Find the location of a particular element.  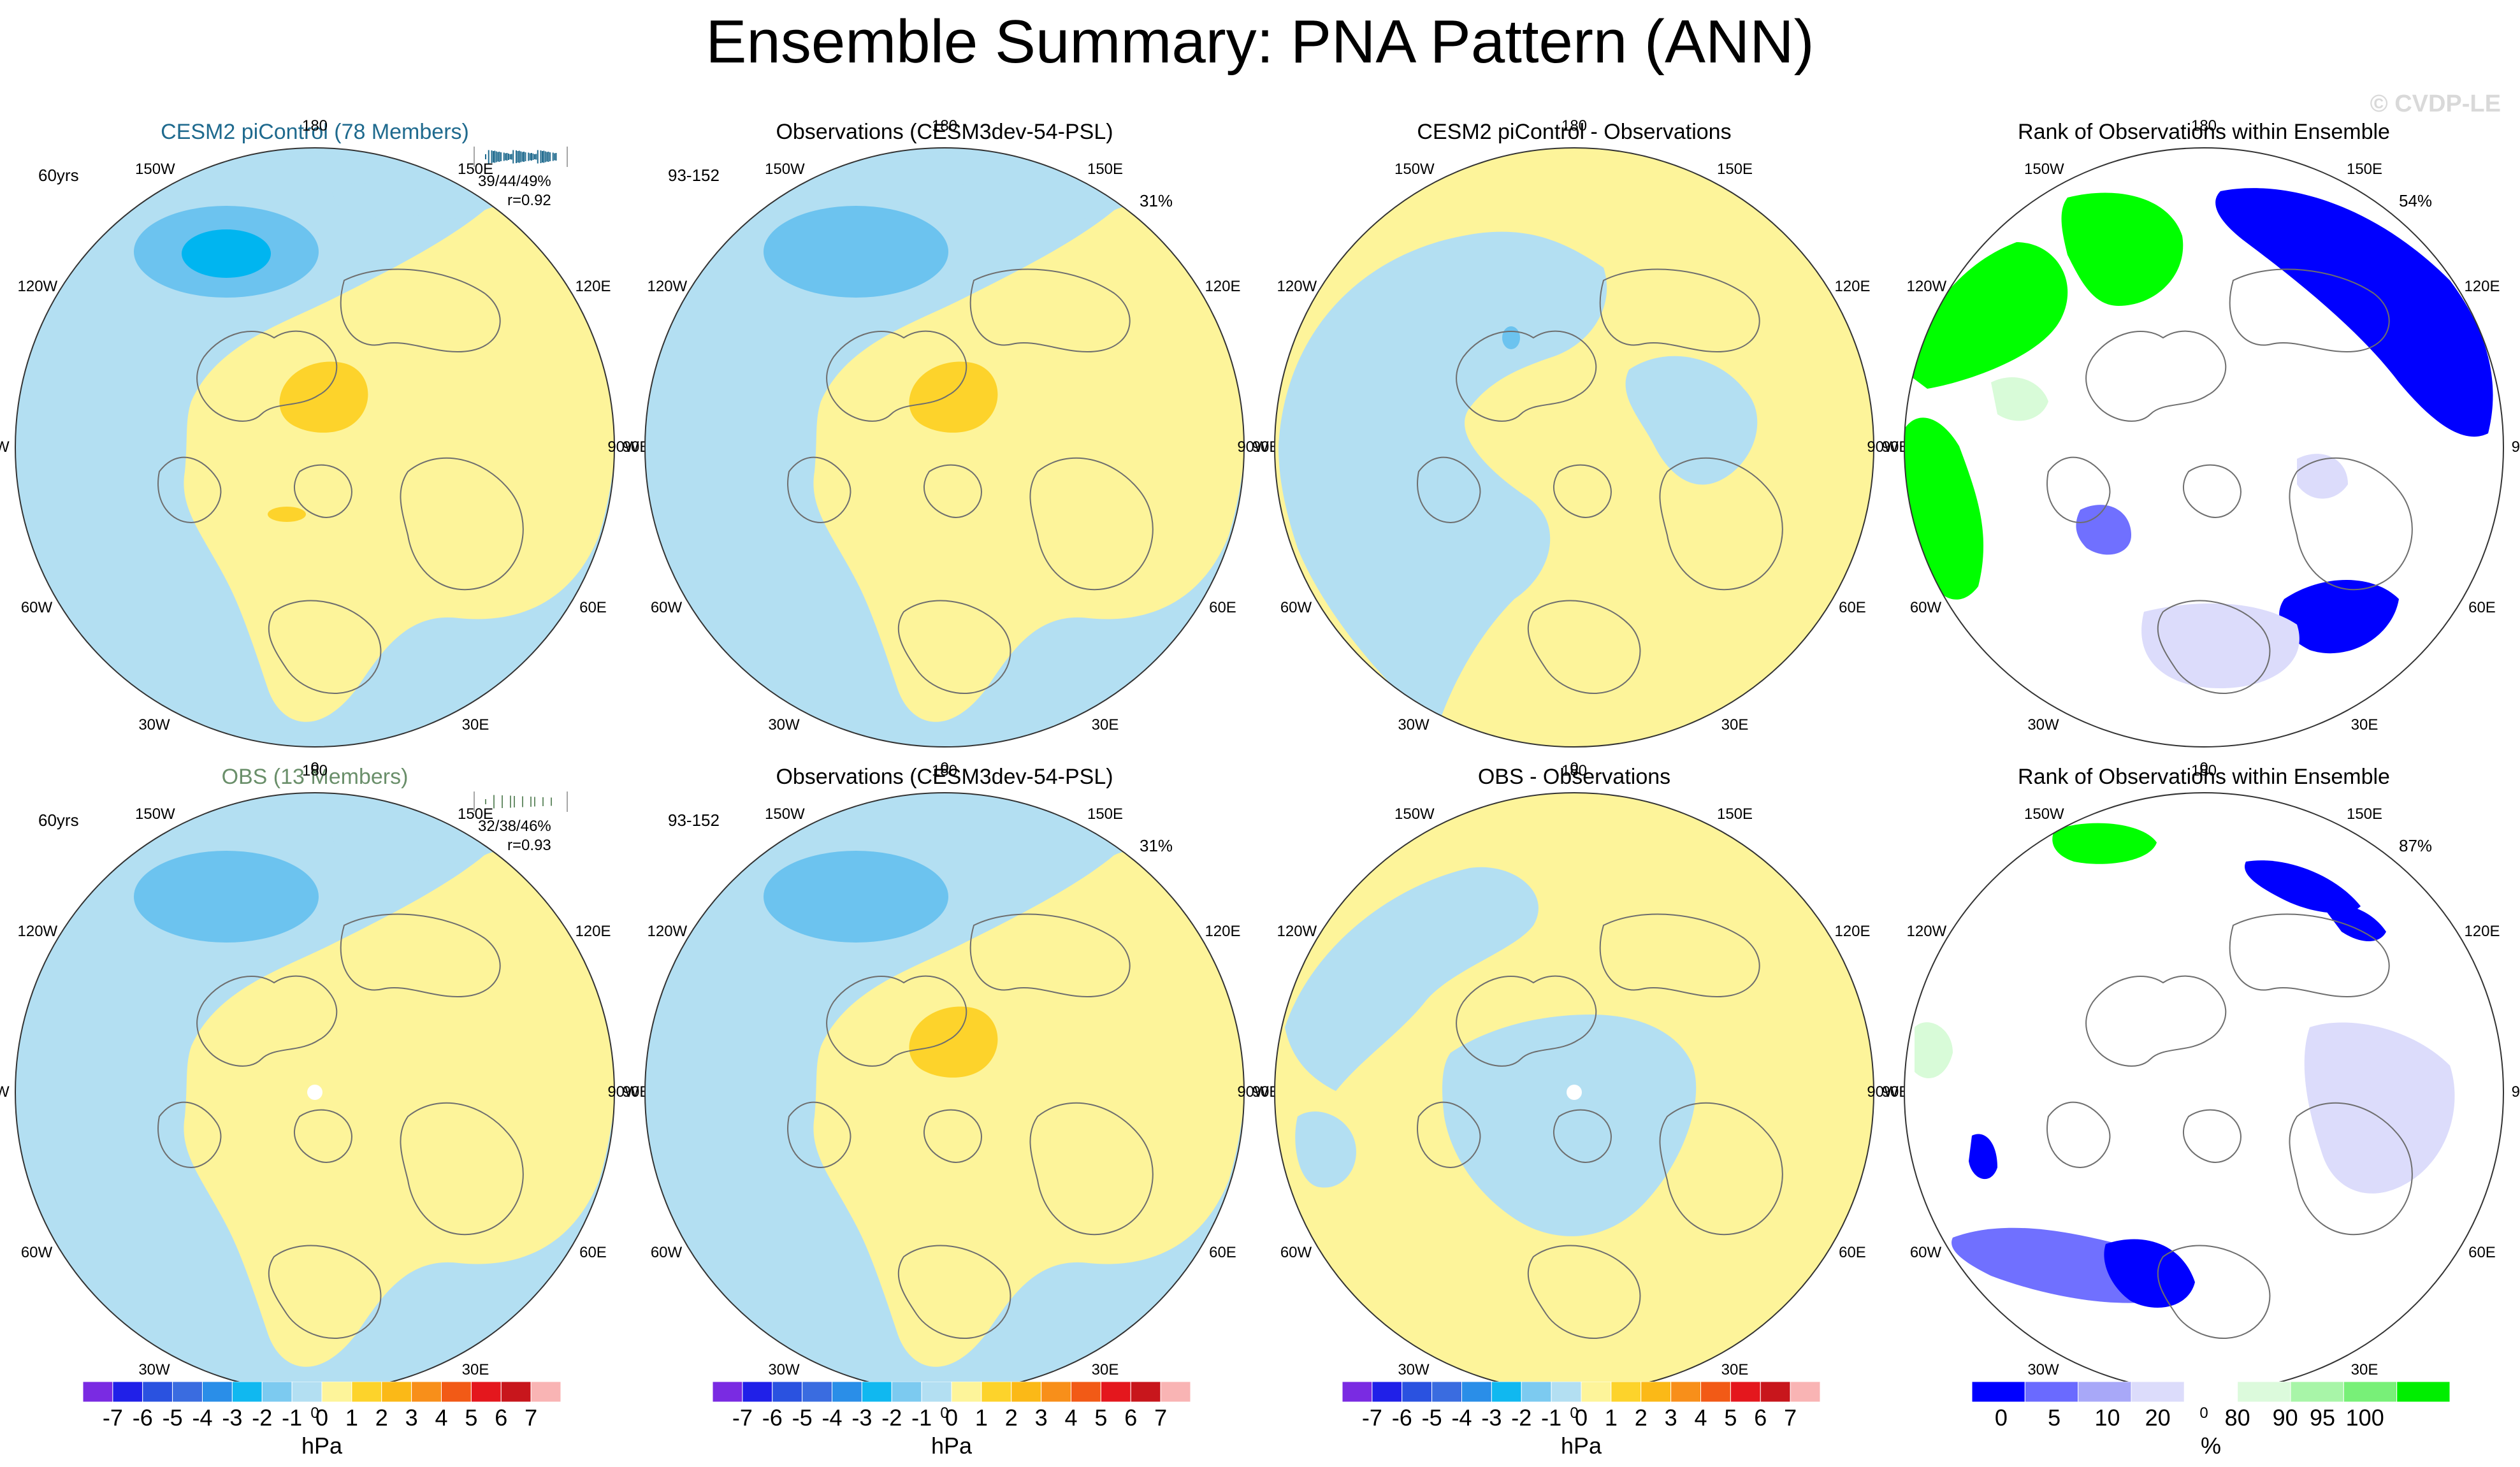

rank-high-region is located at coordinates (1986, 315).